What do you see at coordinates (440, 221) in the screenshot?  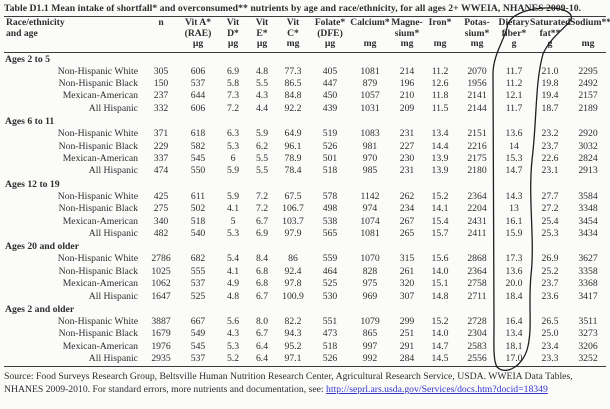 I see `cell-iron: 15.4` at bounding box center [440, 221].